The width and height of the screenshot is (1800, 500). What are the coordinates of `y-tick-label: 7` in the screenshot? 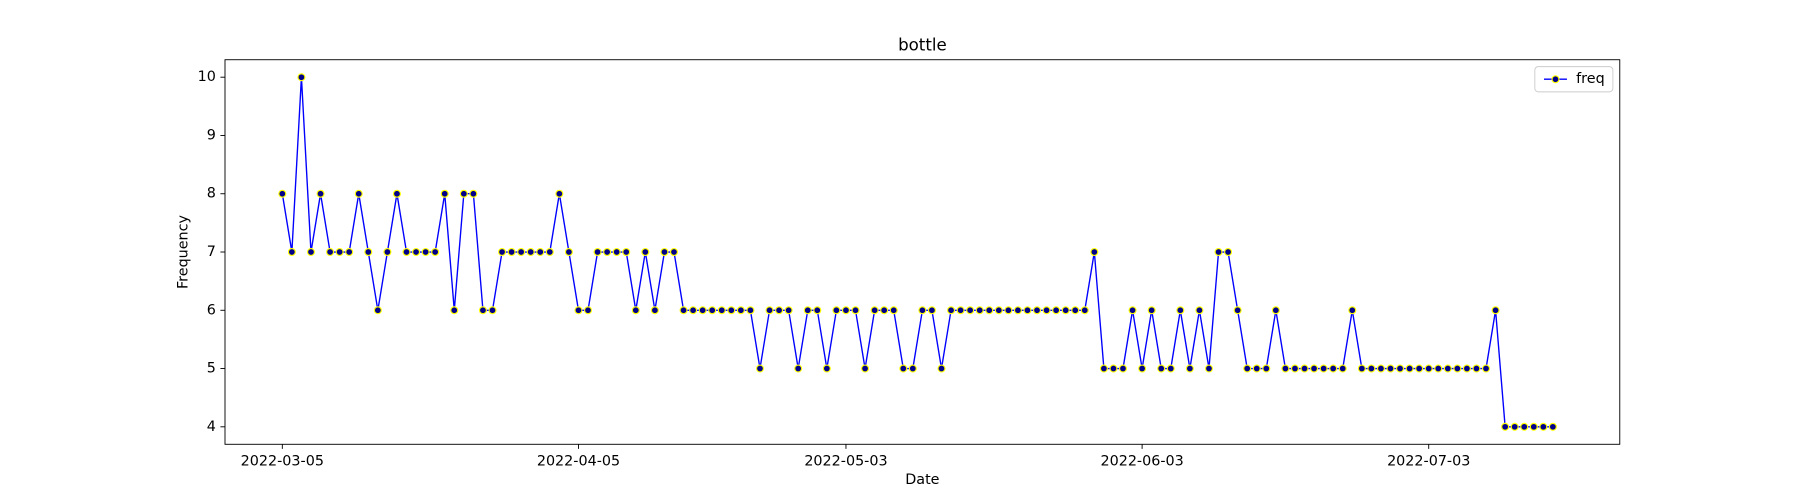 It's located at (211, 252).